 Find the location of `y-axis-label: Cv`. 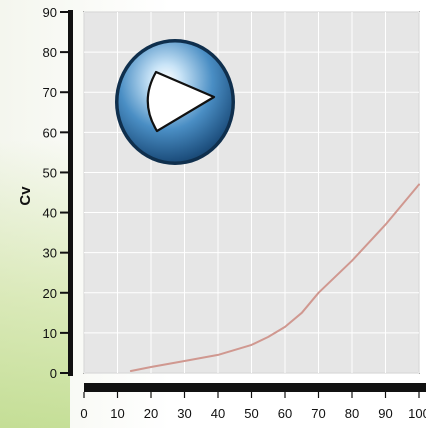

y-axis-label: Cv is located at coordinates (25, 196).